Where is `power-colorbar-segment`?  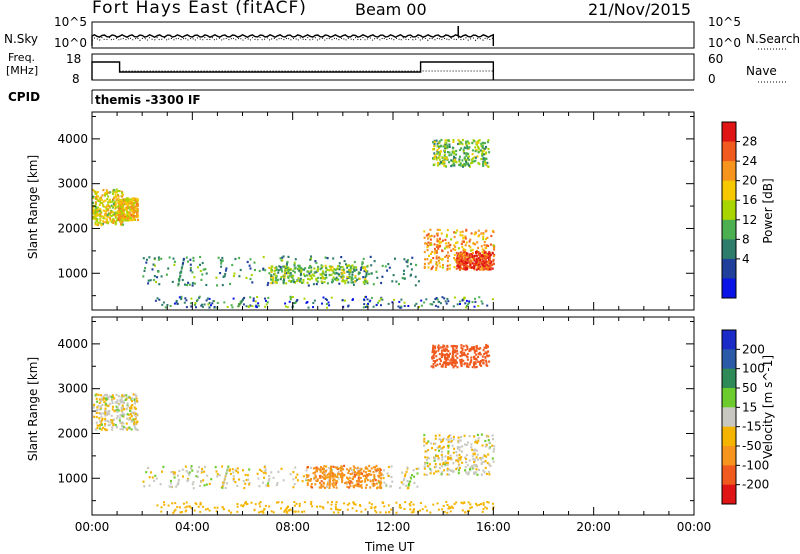
power-colorbar-segment is located at coordinates (729, 249).